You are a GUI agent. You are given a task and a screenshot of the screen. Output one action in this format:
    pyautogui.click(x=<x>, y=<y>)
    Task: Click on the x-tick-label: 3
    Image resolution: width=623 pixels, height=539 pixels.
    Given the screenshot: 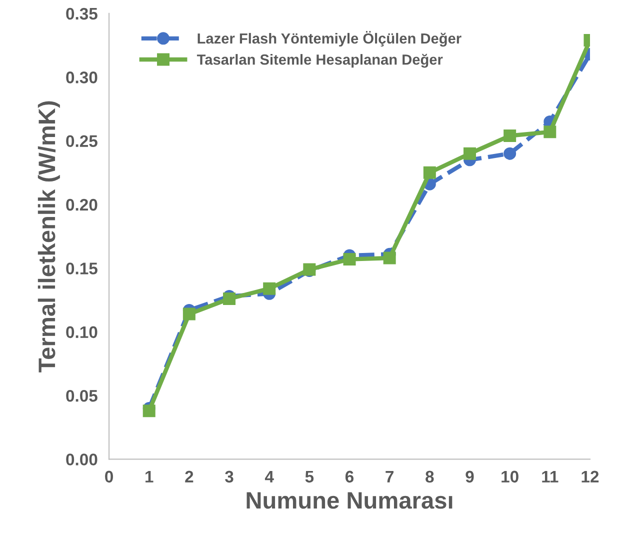 What is the action you would take?
    pyautogui.click(x=229, y=476)
    